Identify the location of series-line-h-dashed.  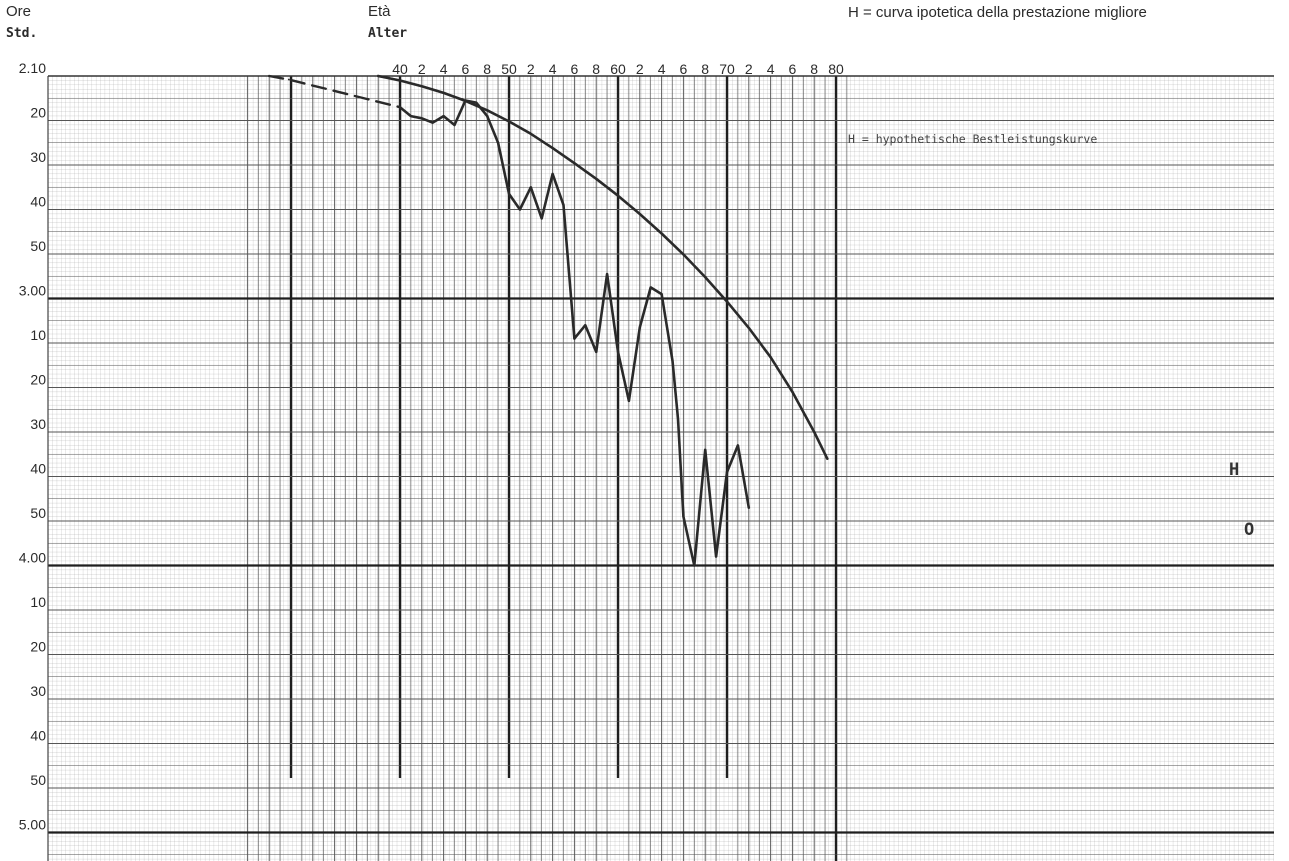
(335, 91).